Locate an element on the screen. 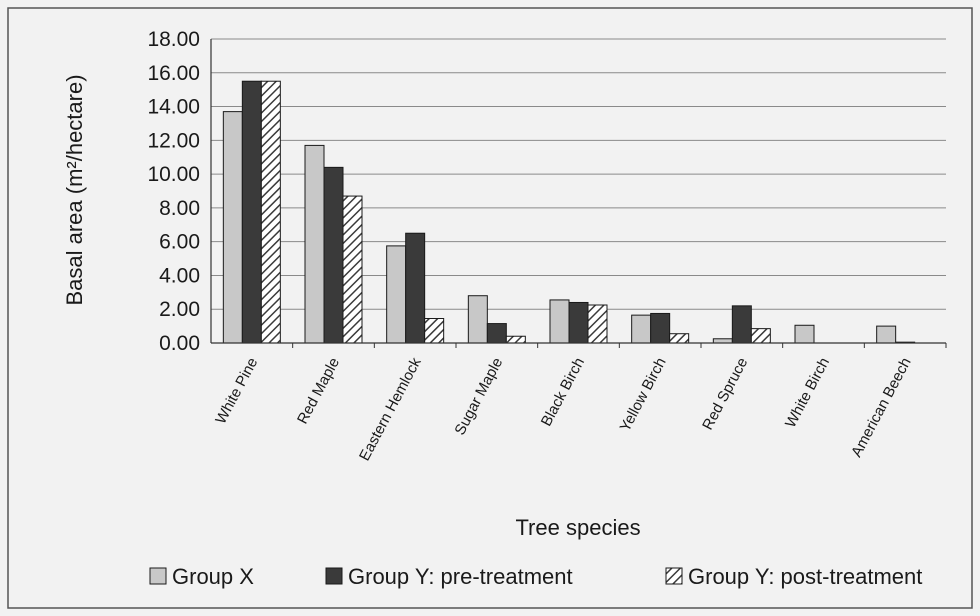  y-axis-title: Basal area (m²/hectare) is located at coordinates (74, 189).